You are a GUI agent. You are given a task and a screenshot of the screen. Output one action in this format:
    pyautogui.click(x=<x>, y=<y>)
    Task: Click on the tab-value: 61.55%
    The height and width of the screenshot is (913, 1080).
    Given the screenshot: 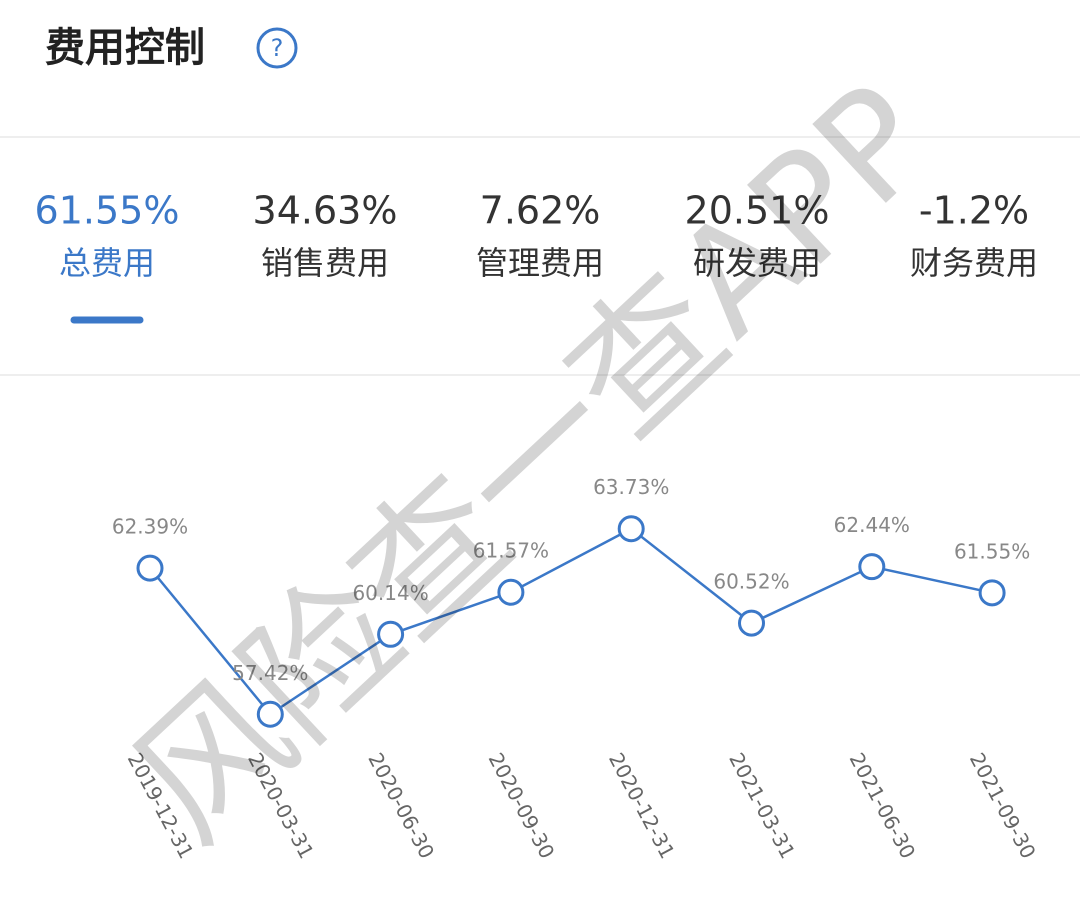 What is the action you would take?
    pyautogui.click(x=107, y=211)
    